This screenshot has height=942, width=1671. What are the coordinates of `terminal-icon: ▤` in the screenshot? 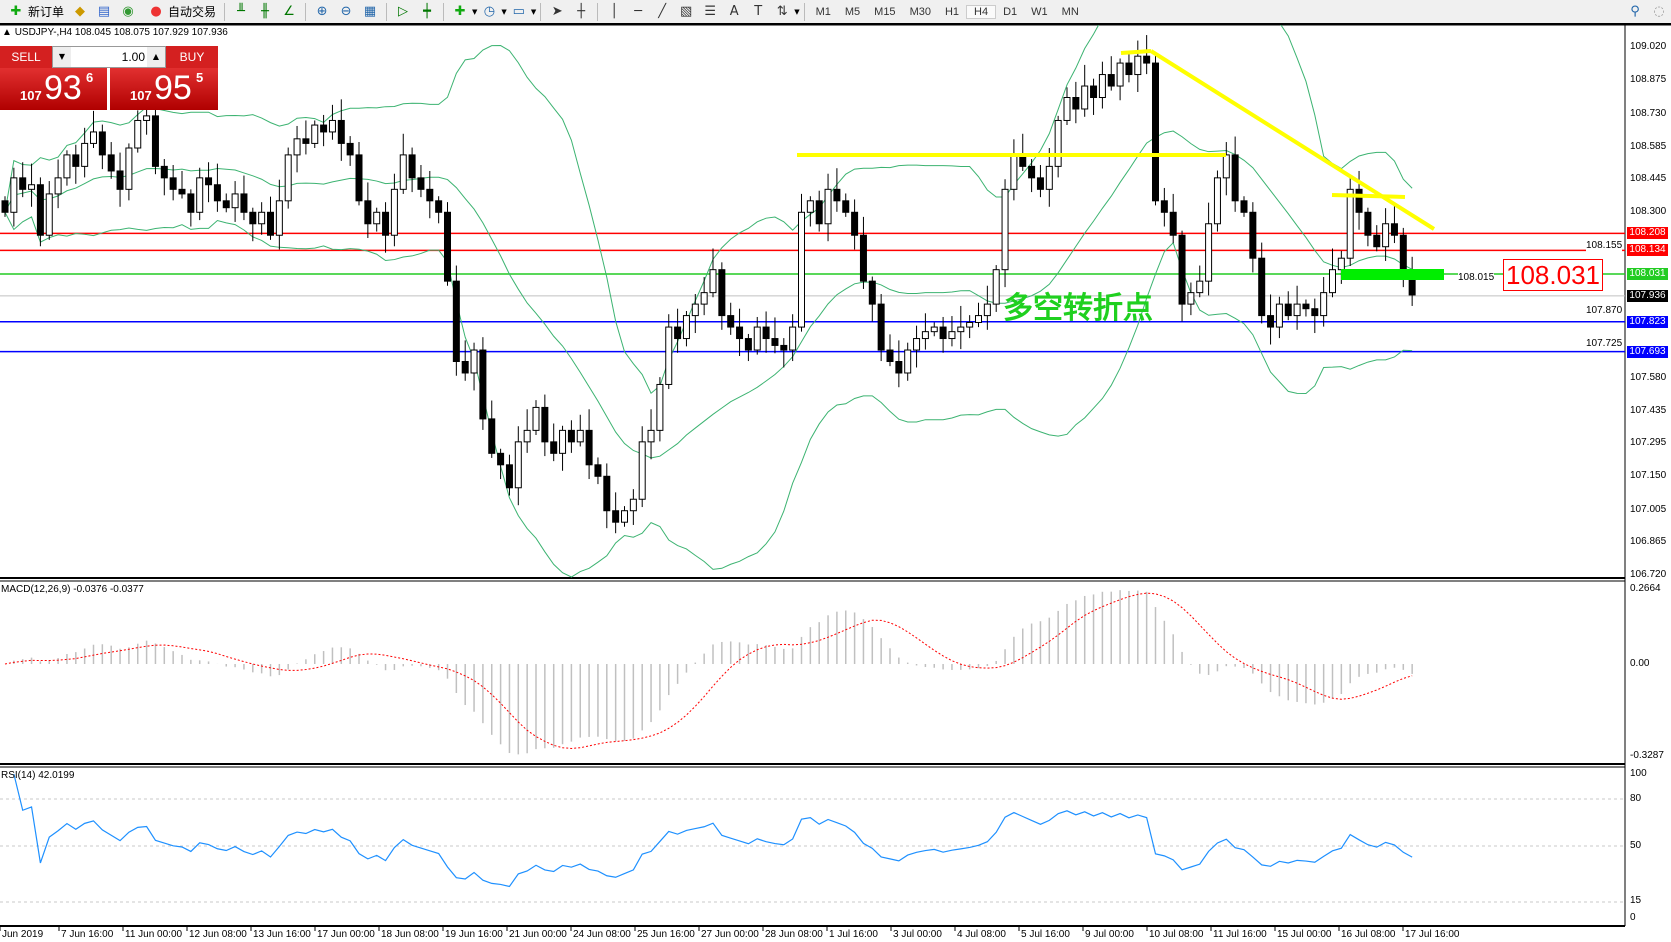 It's located at (104, 11).